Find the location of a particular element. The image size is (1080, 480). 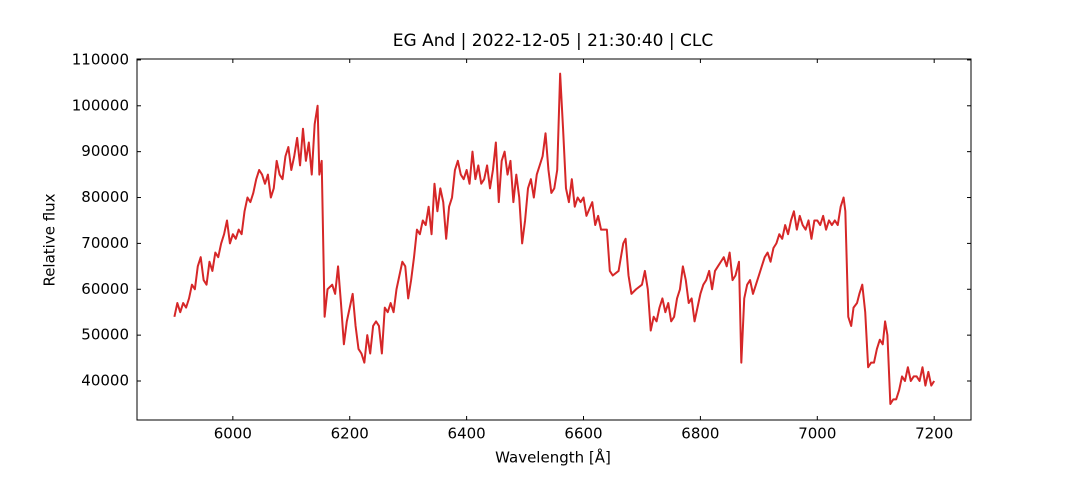

x-tick-label: 7200 is located at coordinates (934, 434).